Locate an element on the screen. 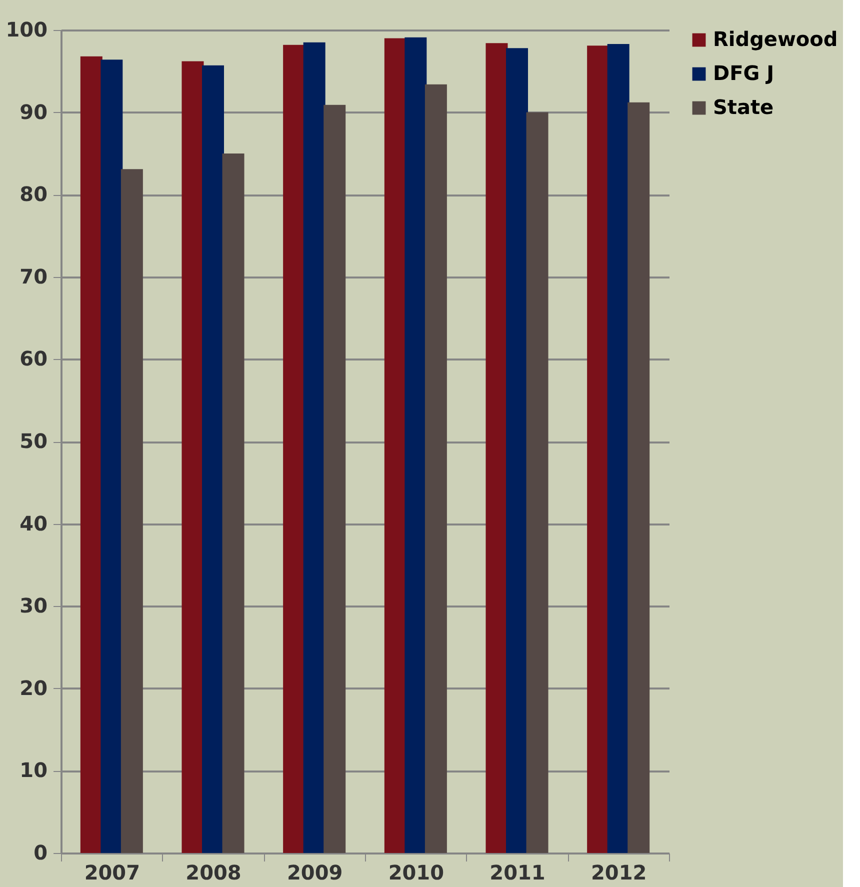 This screenshot has width=860, height=887. y-tick-label: 30 is located at coordinates (34, 606).